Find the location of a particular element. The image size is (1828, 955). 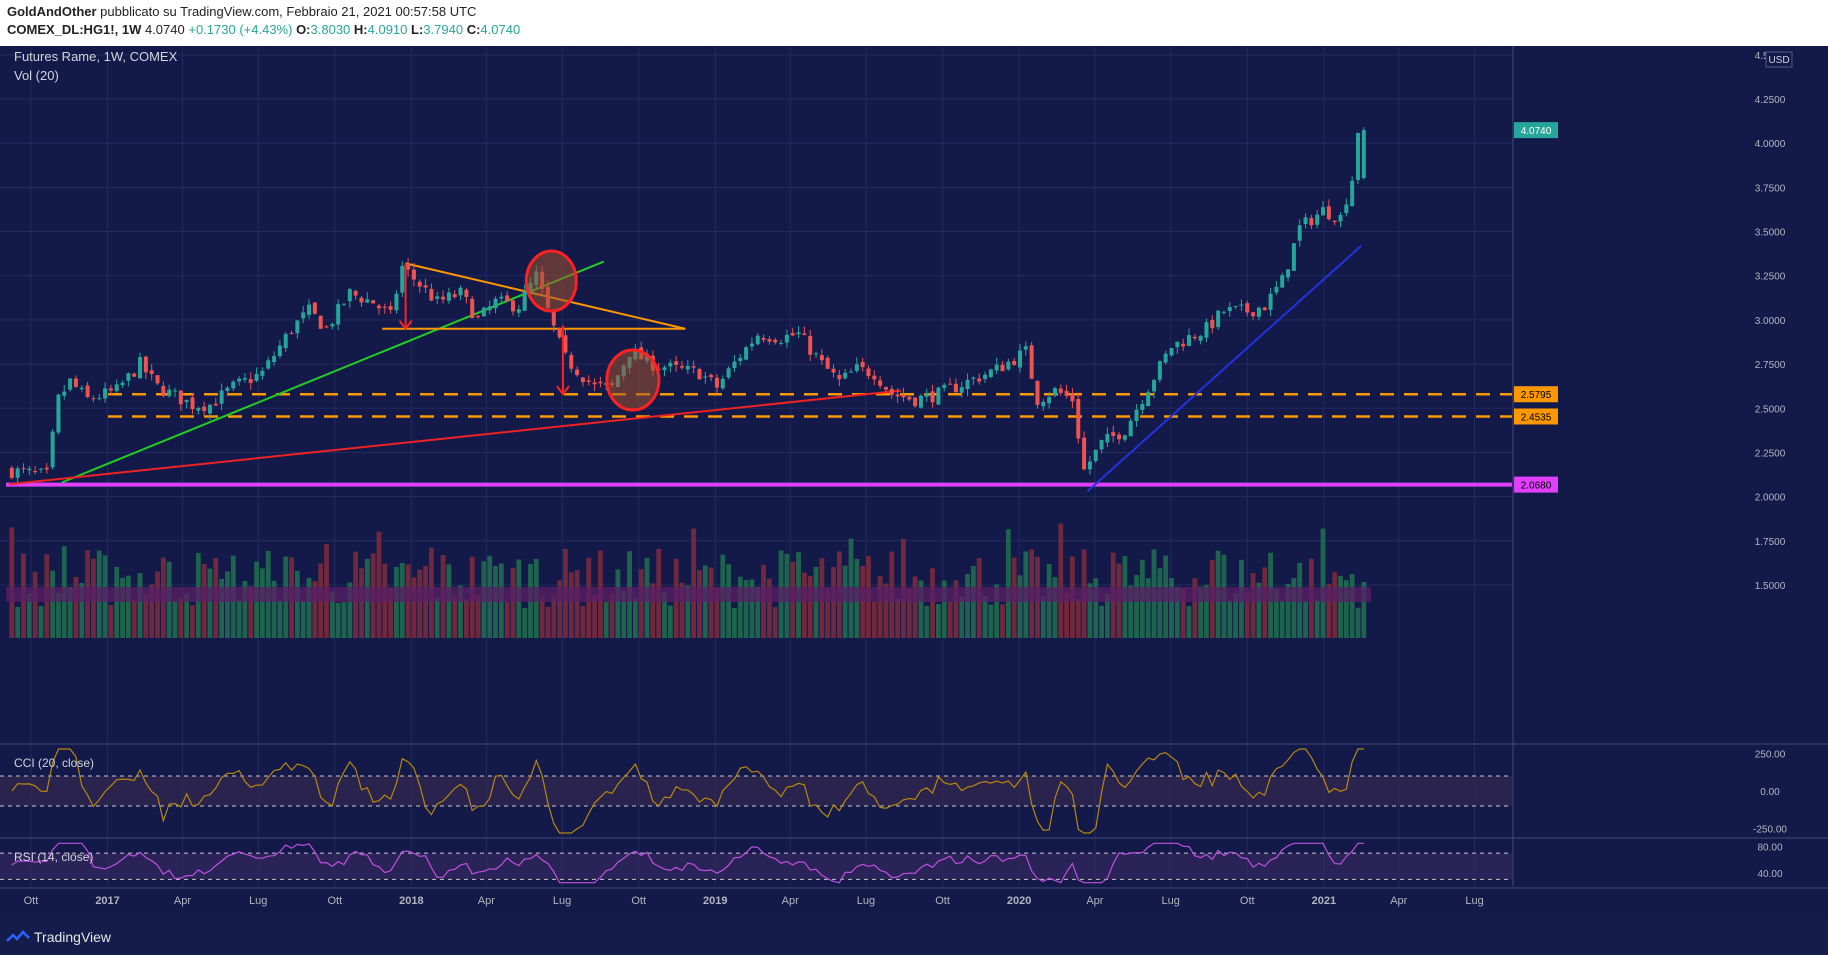

price-tag-label: 2.5795 is located at coordinates (1536, 395).